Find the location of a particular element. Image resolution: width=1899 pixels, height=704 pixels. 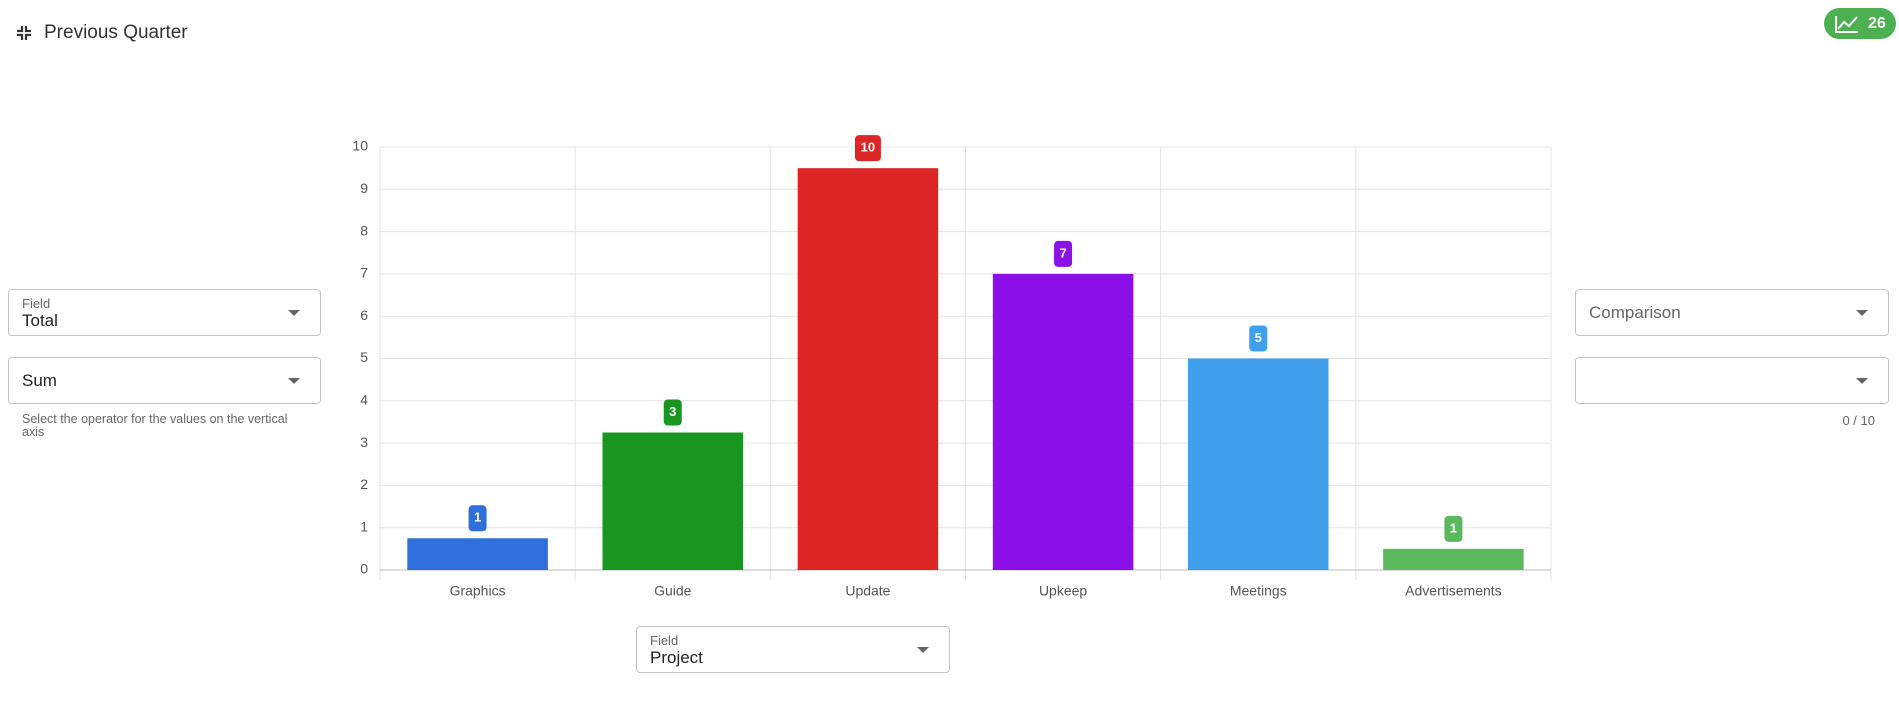

value-label: 7 is located at coordinates (1062, 252).